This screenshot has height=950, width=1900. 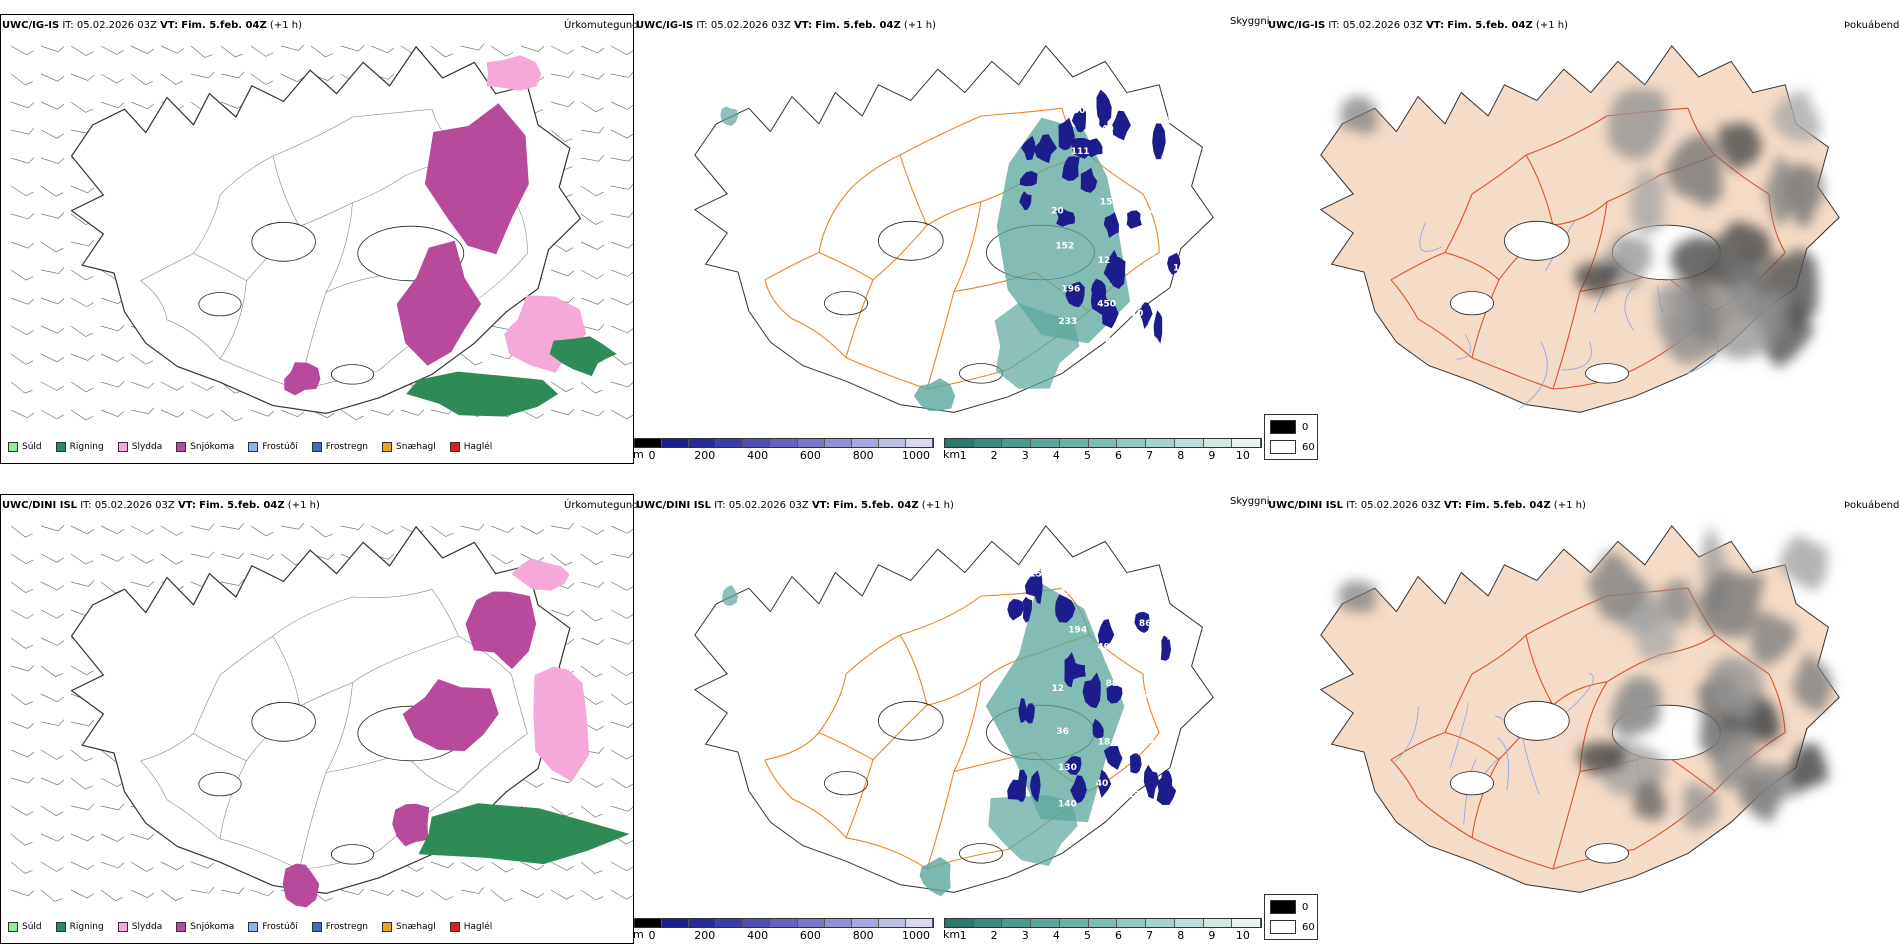 I want to click on colorbar-strip, so click(x=784, y=923).